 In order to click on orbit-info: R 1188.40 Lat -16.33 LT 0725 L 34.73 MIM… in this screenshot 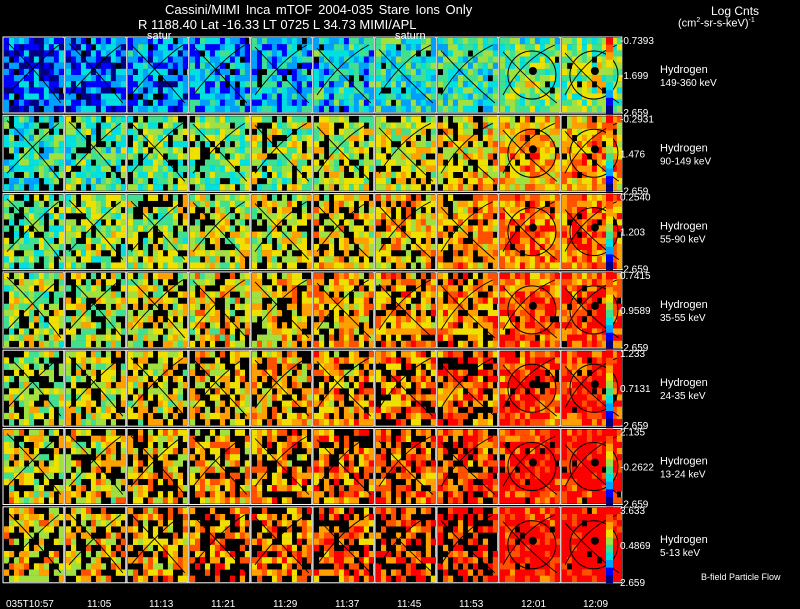, I will do `click(277, 24)`.